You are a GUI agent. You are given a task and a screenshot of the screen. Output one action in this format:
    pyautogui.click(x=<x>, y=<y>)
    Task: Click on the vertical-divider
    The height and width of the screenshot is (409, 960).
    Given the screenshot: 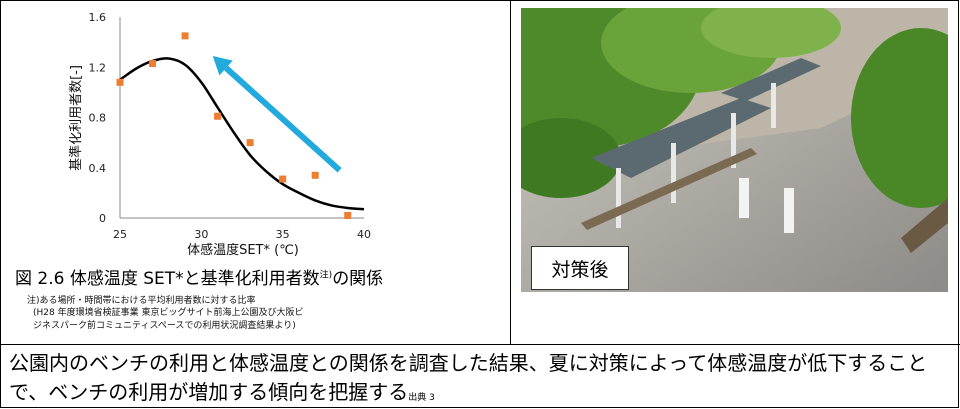 What is the action you would take?
    pyautogui.click(x=510, y=172)
    